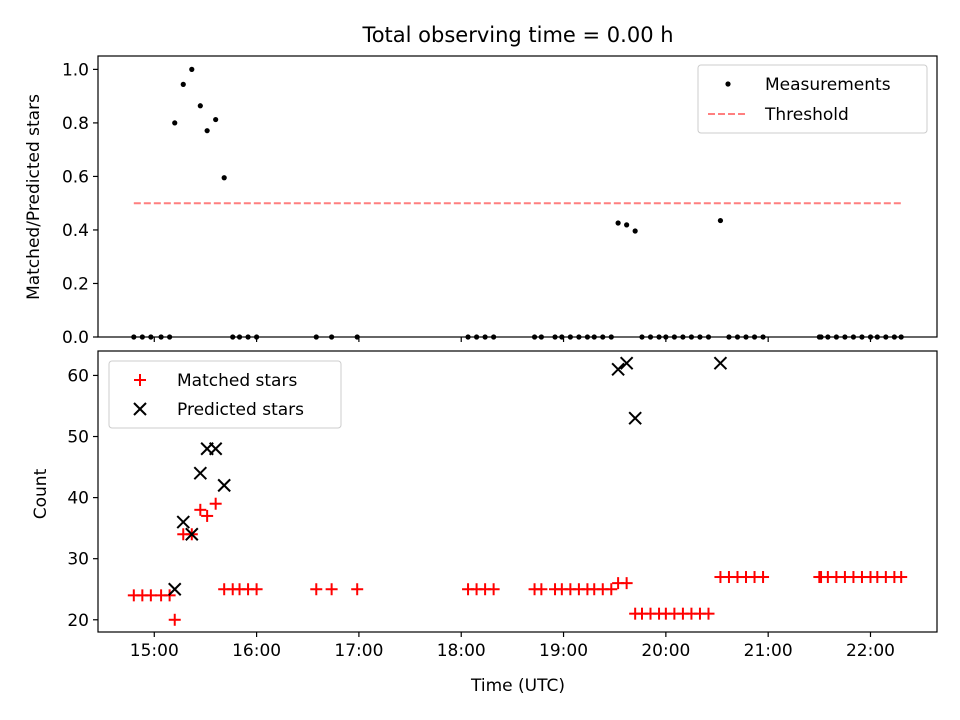  I want to click on x-tick-label: 17:00, so click(358, 651).